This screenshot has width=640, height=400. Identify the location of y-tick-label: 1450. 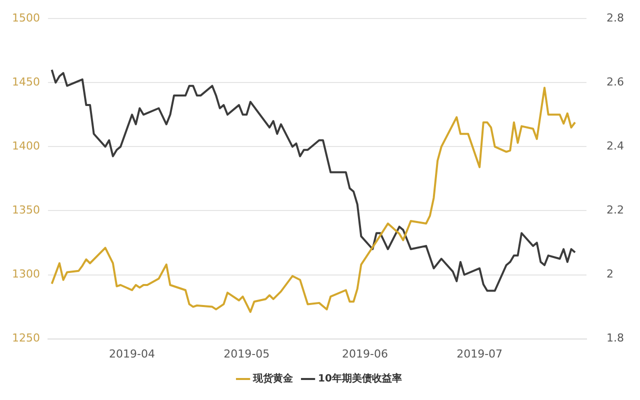
(26, 82).